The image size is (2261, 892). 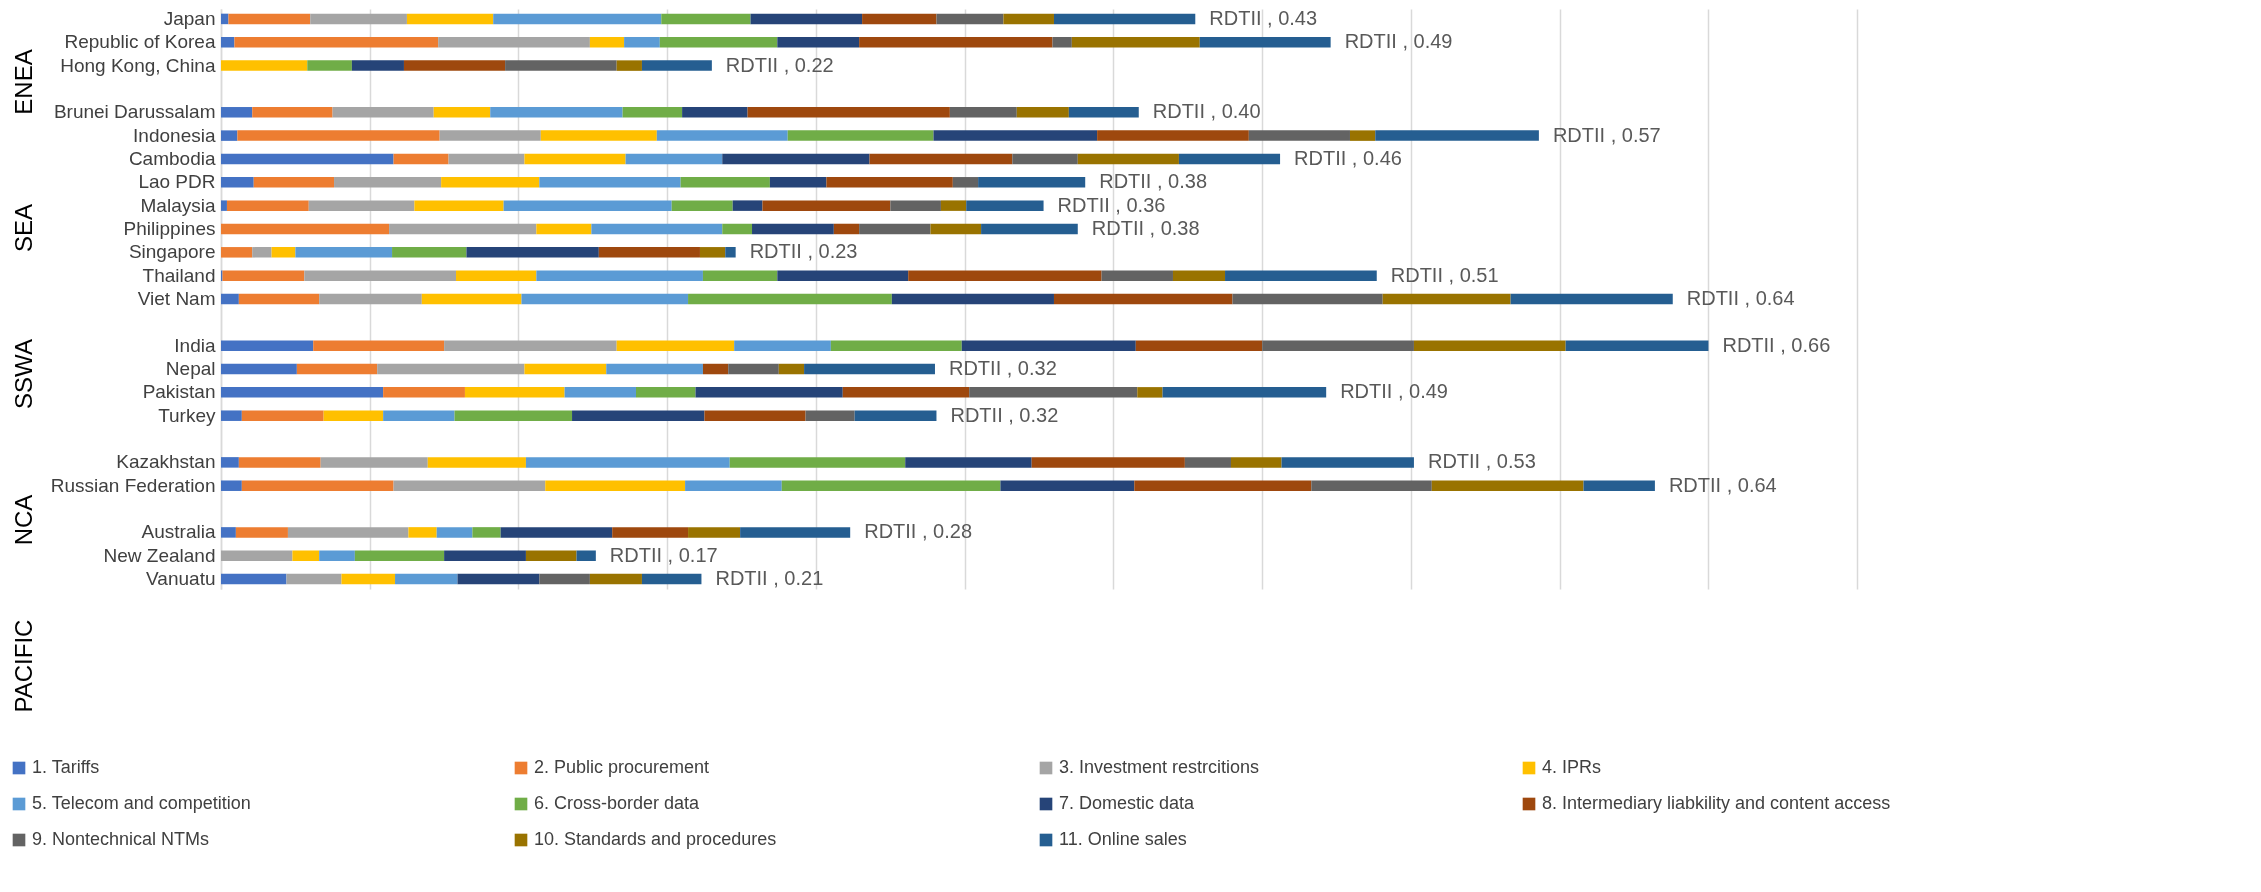 What do you see at coordinates (159, 555) in the screenshot?
I see `y-tick-label: New Zealand` at bounding box center [159, 555].